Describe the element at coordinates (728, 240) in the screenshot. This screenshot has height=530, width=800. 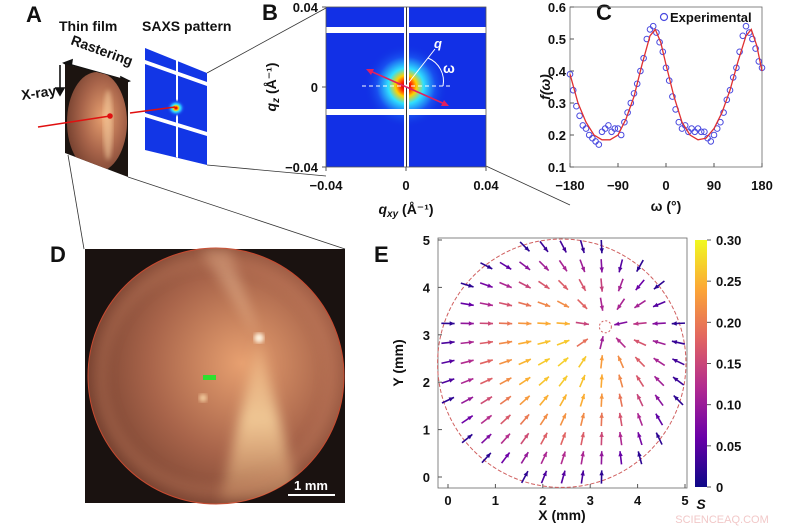
I see `colorbar-tick-label: 0.30` at that location.